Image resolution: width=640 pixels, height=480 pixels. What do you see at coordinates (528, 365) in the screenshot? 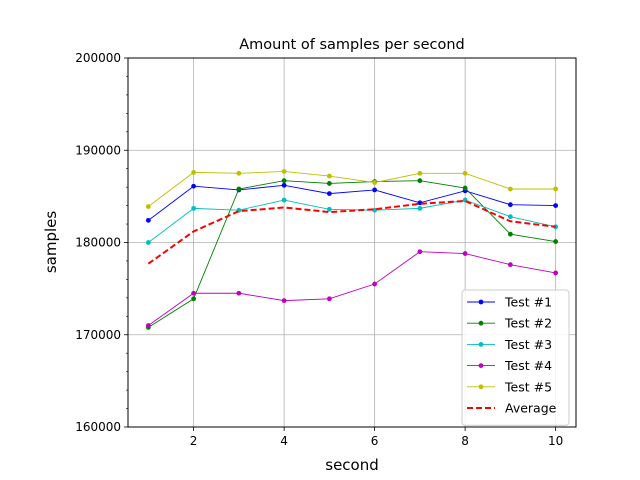
I see `legend-label-test-4: Test #4` at bounding box center [528, 365].